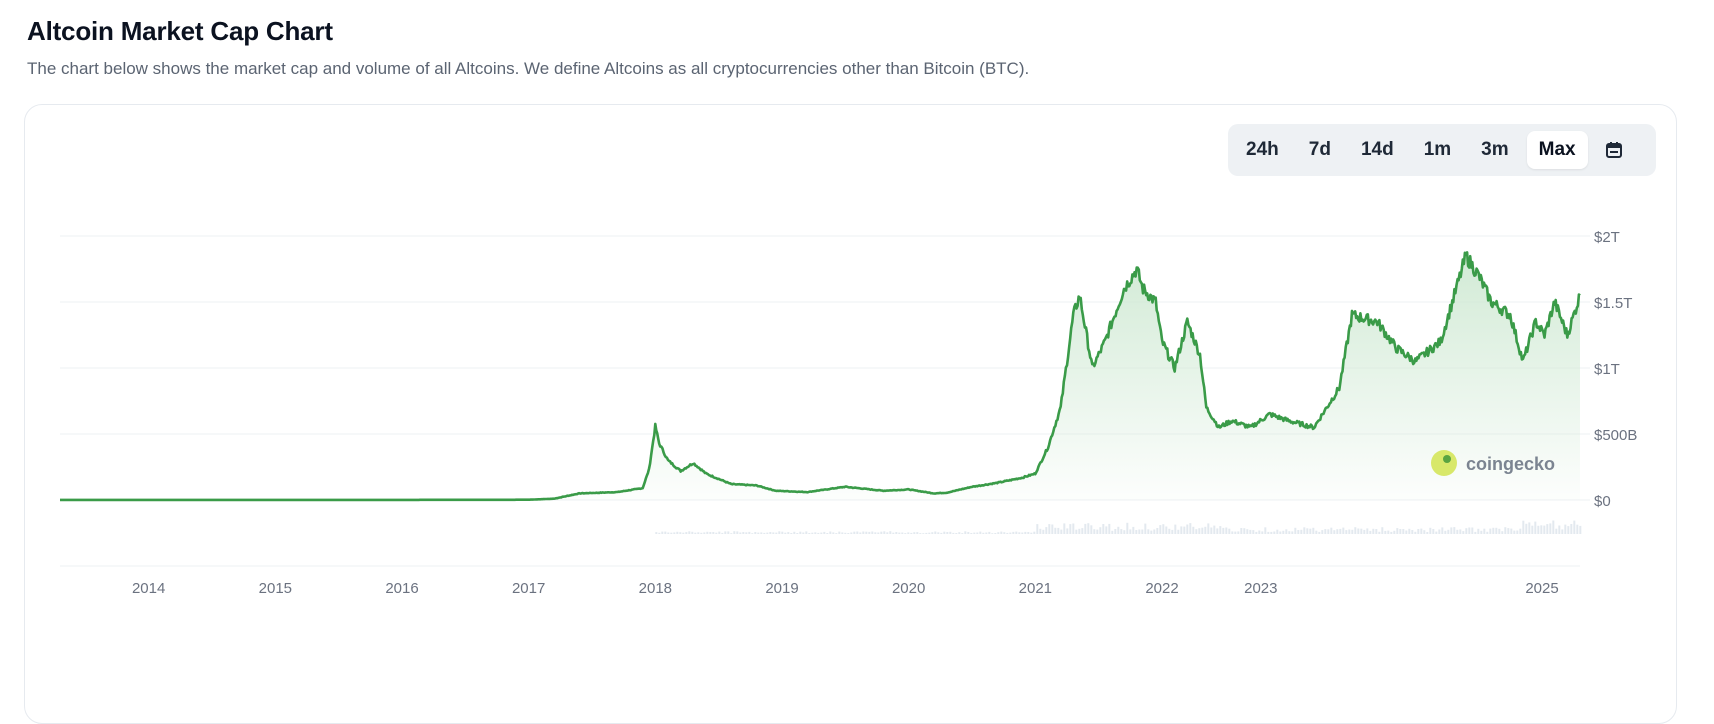 Image resolution: width=1714 pixels, height=724 pixels. Describe the element at coordinates (1262, 149) in the screenshot. I see `range-24h-button: 24h` at that location.